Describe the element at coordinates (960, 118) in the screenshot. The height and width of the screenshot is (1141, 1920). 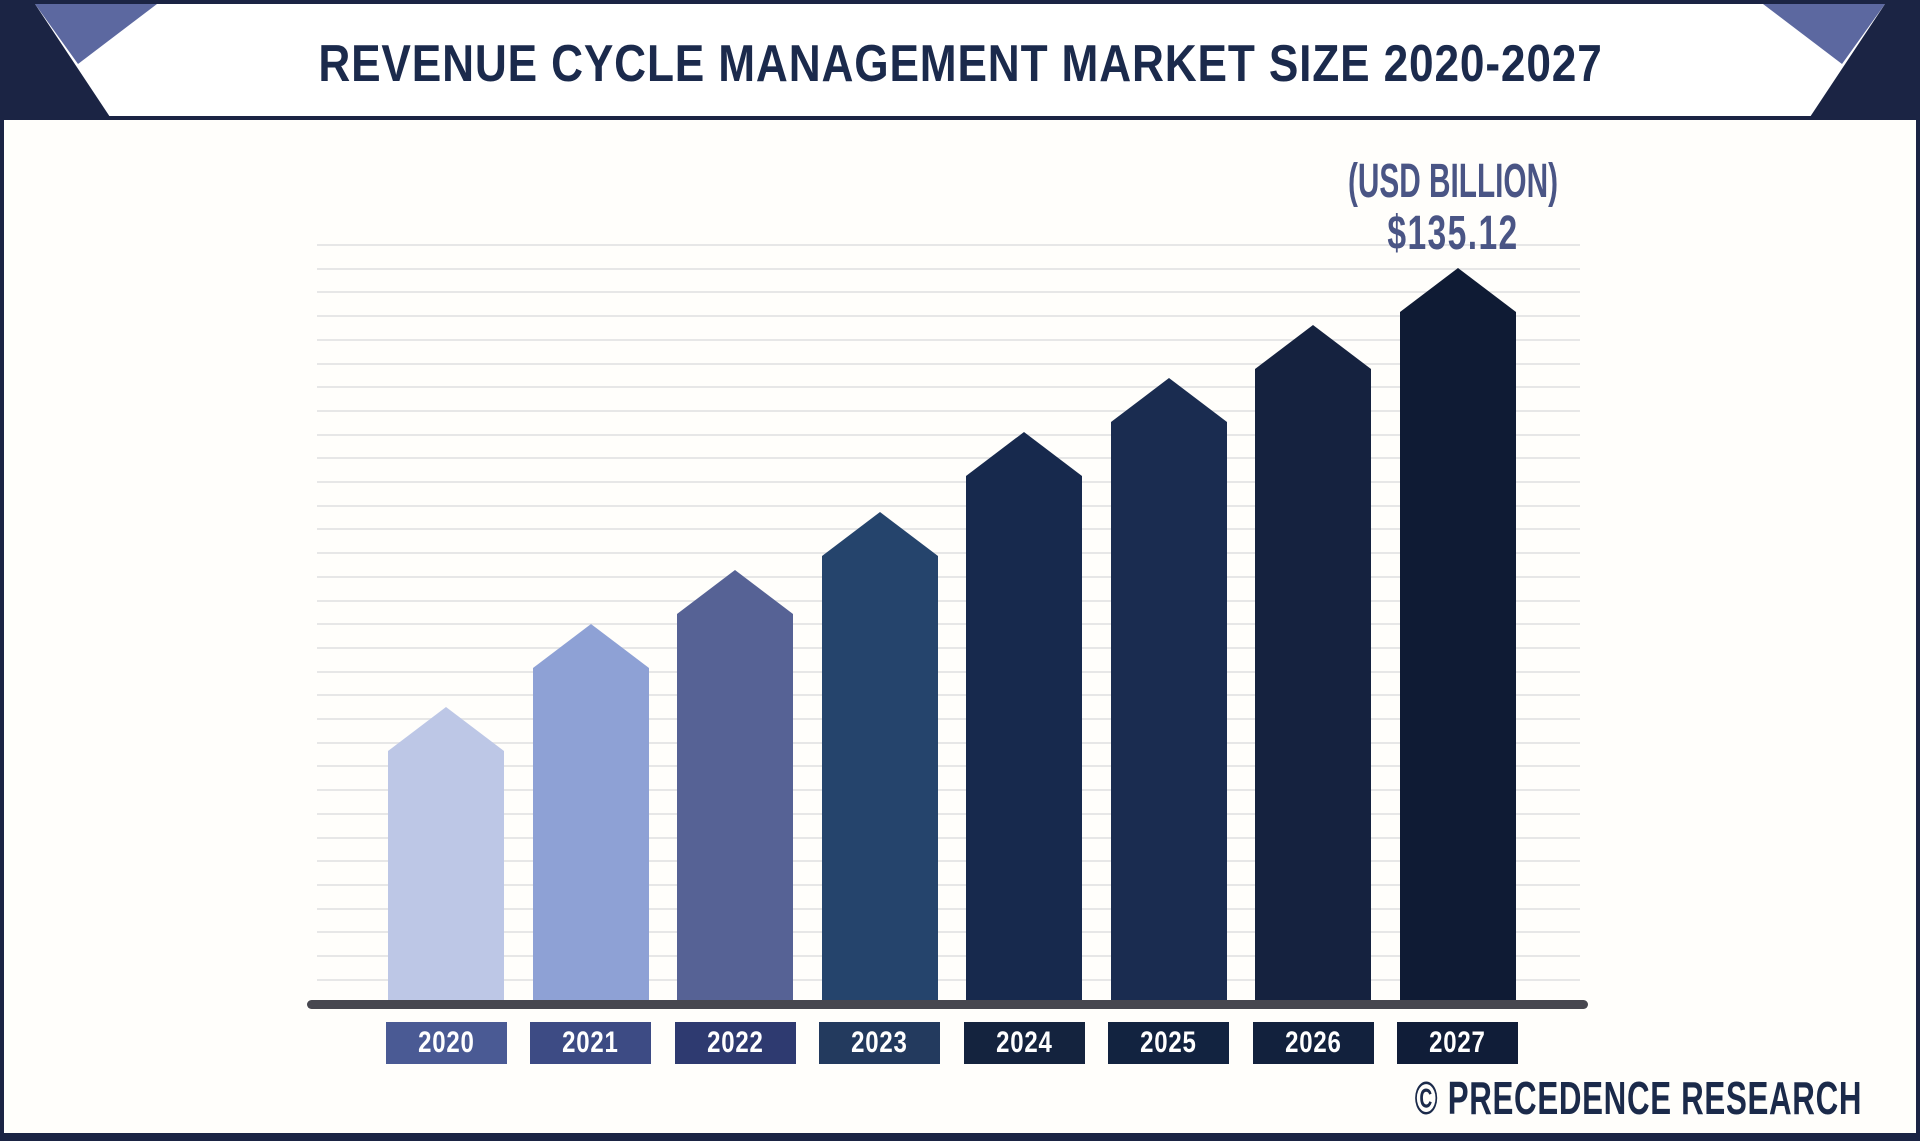
I see `header-bottom-border` at that location.